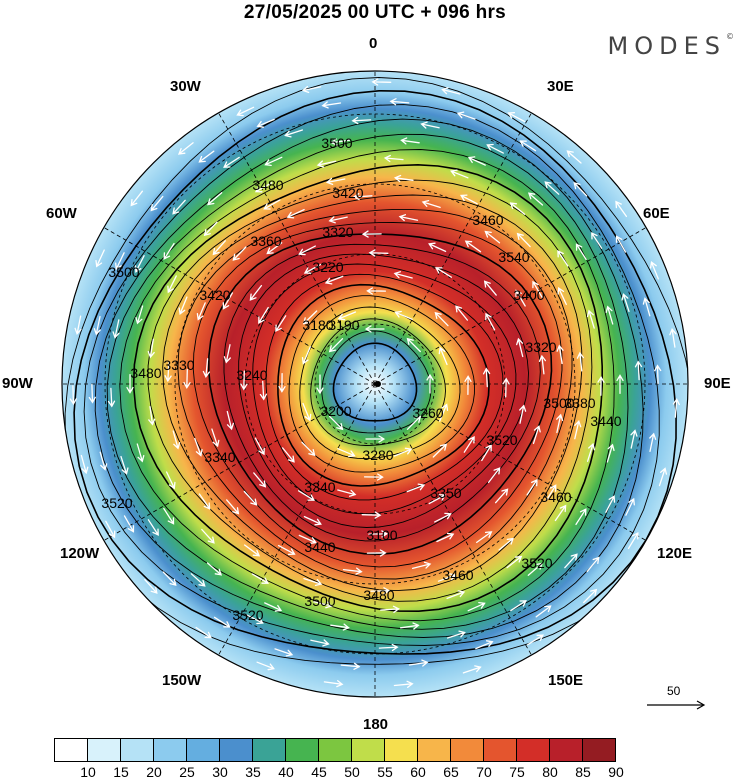  I want to click on contour-label: 3200, so click(335, 411).